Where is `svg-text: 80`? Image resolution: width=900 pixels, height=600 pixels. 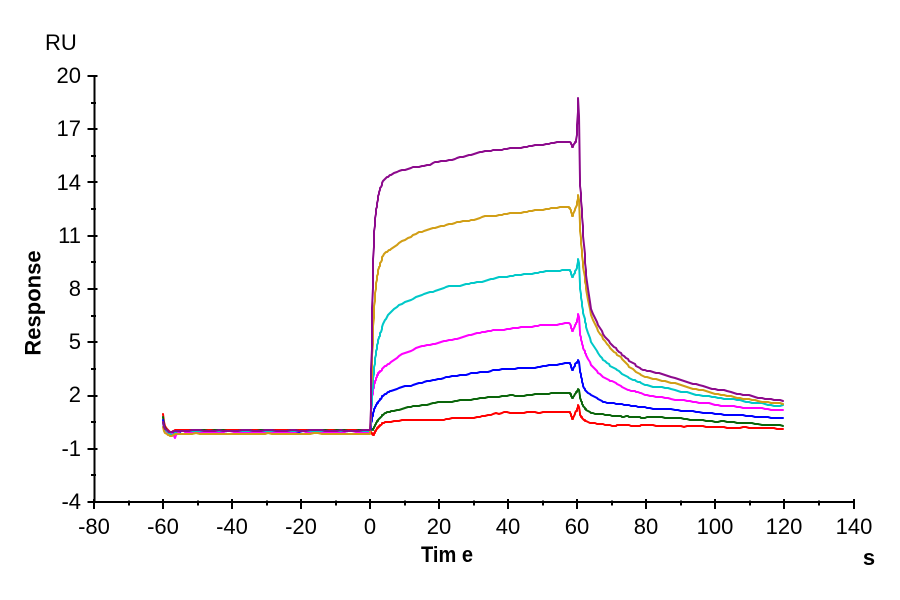 svg-text: 80 is located at coordinates (646, 526).